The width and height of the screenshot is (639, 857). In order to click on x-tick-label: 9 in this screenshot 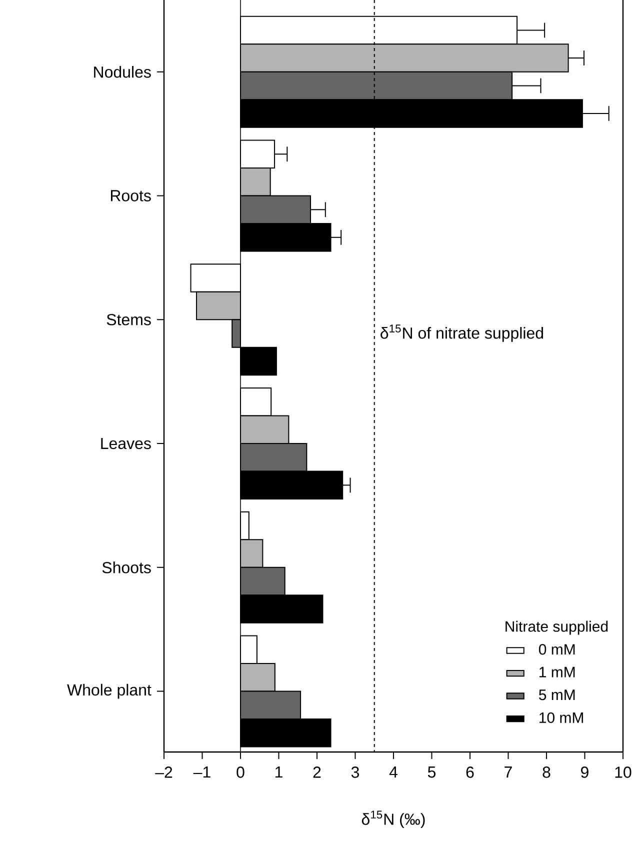, I will do `click(584, 772)`.